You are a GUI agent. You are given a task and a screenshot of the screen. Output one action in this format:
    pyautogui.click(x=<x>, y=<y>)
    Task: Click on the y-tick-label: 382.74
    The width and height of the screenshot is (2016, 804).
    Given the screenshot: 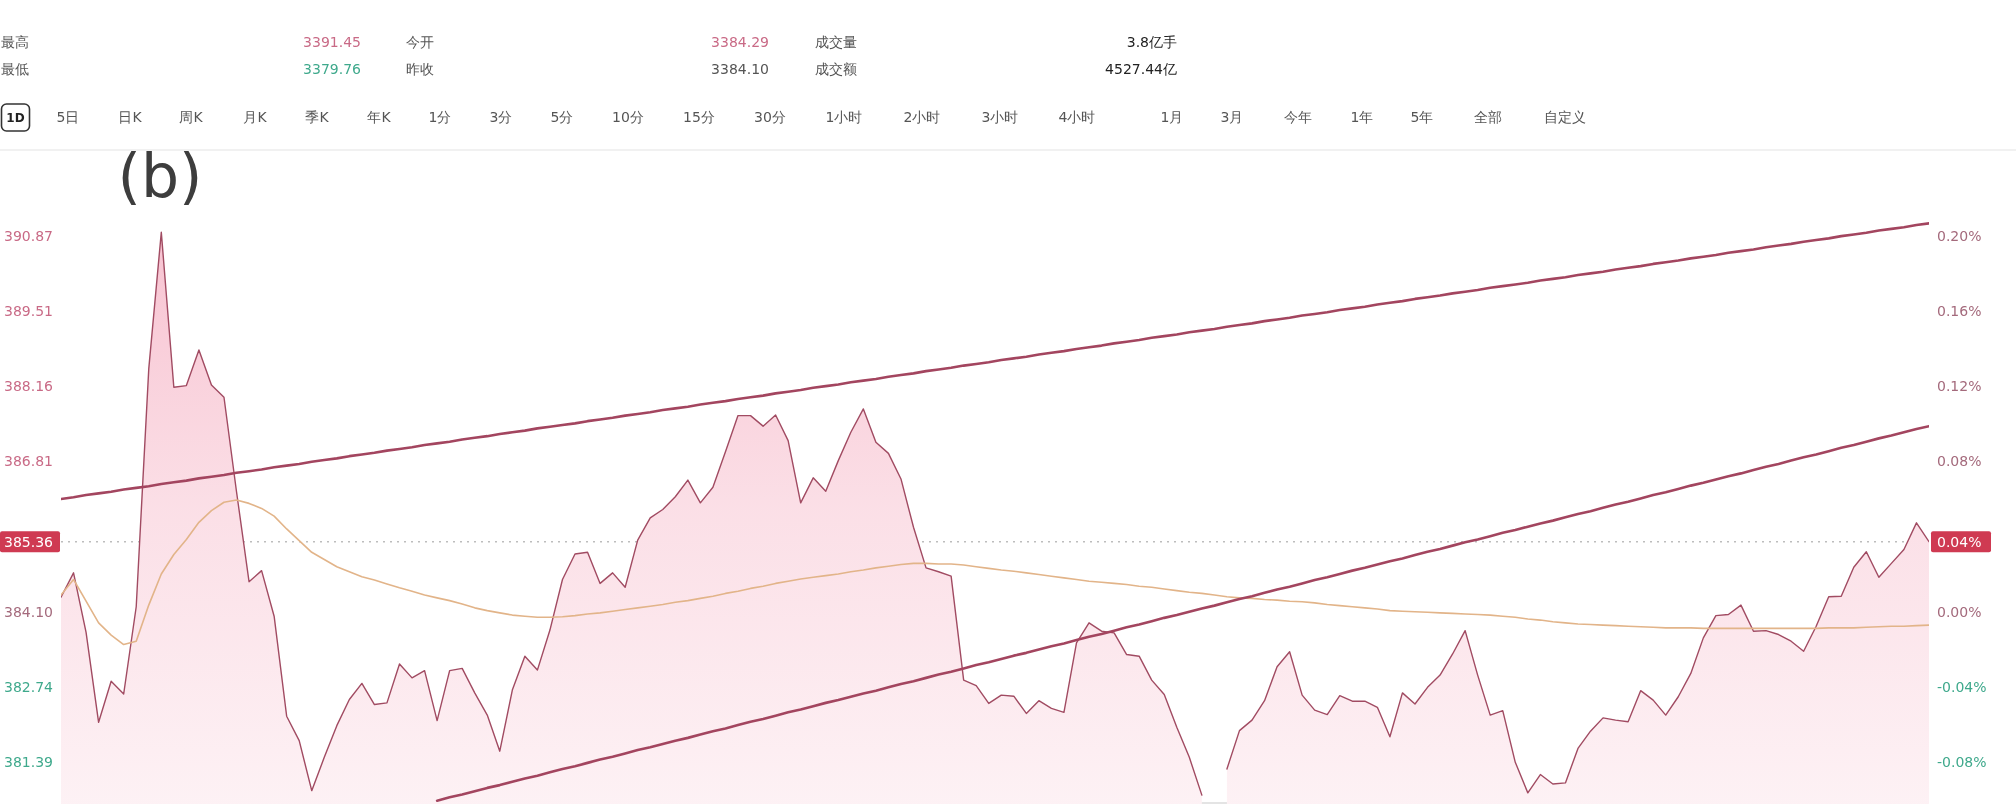 What is the action you would take?
    pyautogui.click(x=28, y=687)
    